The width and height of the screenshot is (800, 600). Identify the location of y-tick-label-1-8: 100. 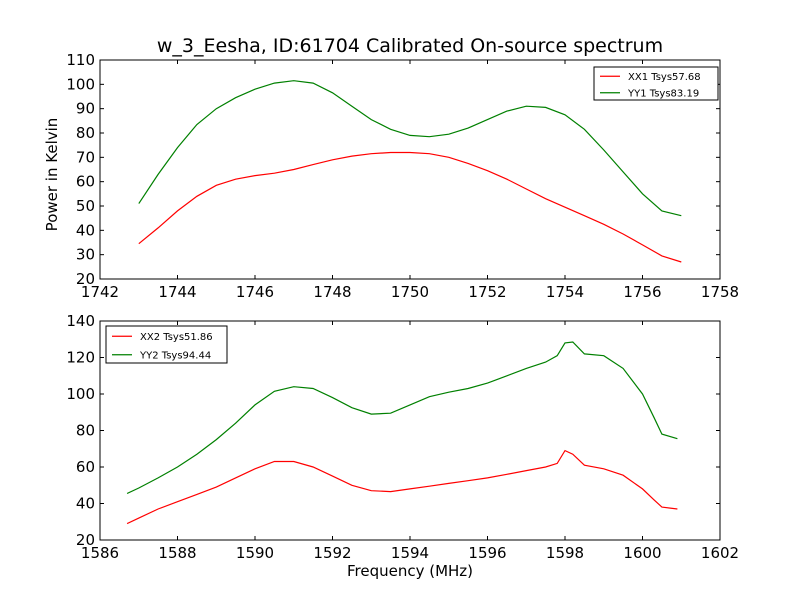
(80, 84).